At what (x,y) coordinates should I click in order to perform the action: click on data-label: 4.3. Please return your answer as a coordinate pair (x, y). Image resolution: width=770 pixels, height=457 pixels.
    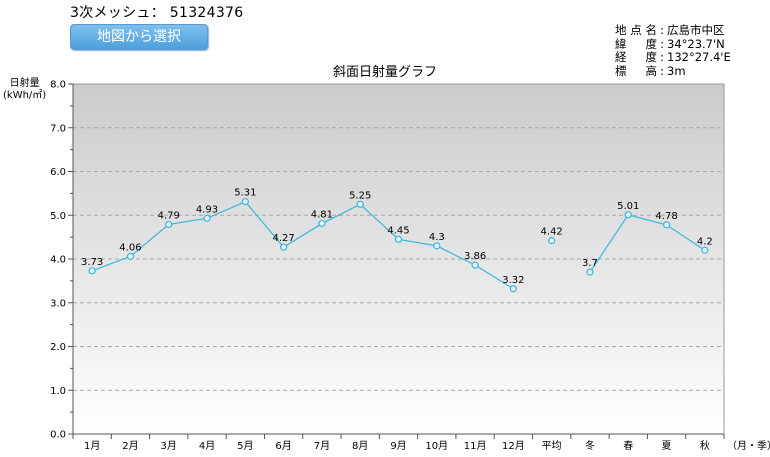
    Looking at the image, I should click on (437, 237).